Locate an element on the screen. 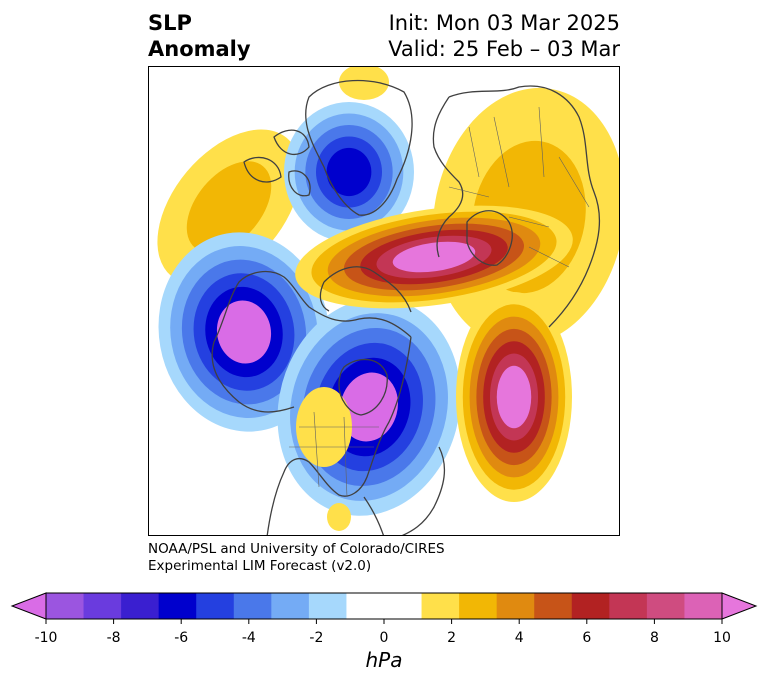  colorbar-tick-label: 10 is located at coordinates (722, 638).